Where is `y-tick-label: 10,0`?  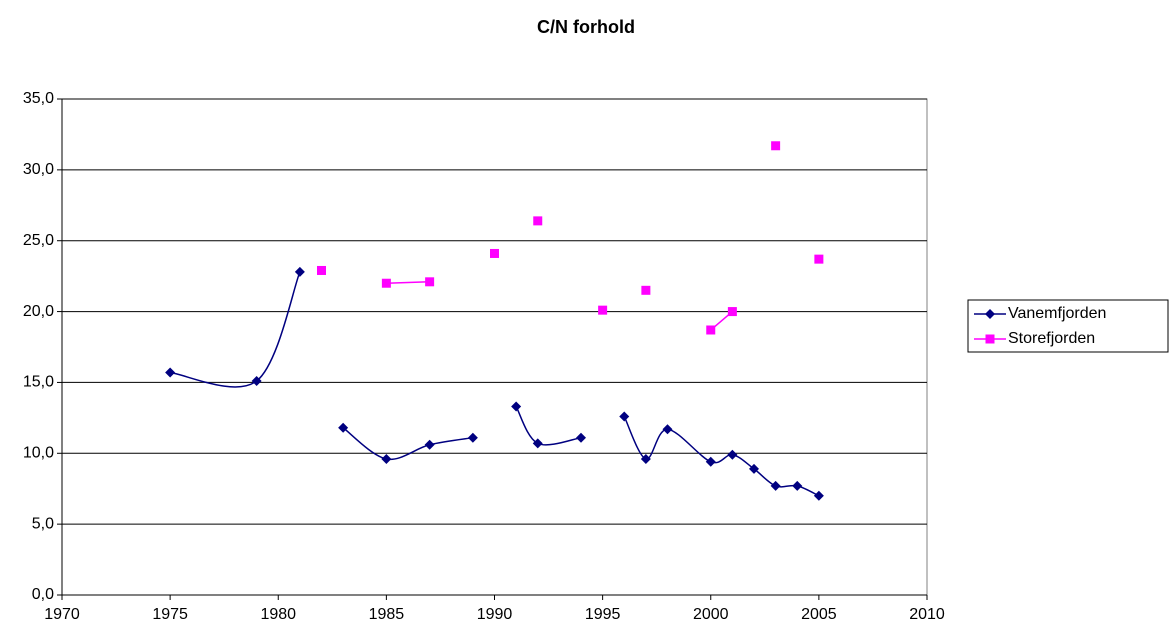
y-tick-label: 10,0 is located at coordinates (38, 453).